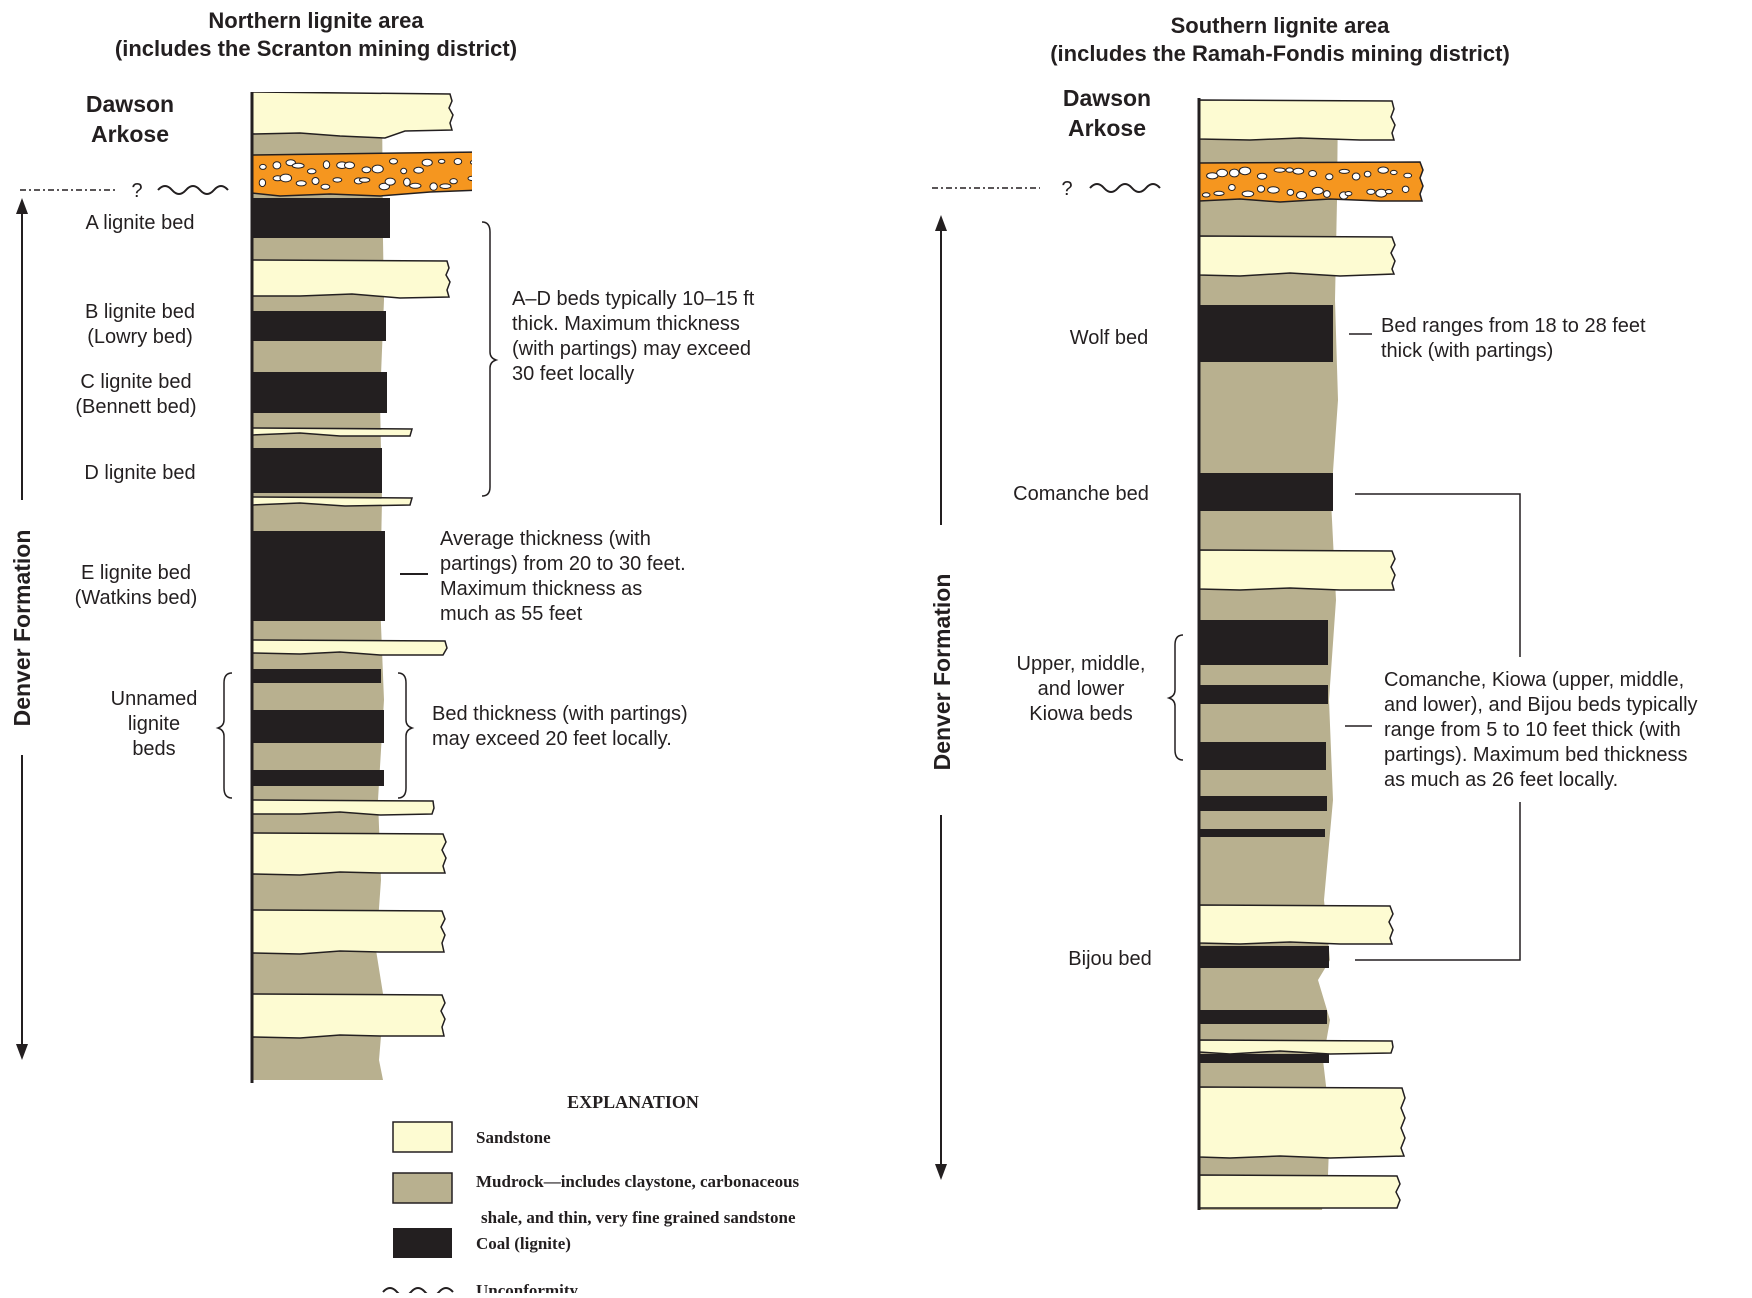 This screenshot has width=1752, height=1298. Describe the element at coordinates (633, 299) in the screenshot. I see `north-note-ad-line: A–D beds typically 10–15 ft` at that location.